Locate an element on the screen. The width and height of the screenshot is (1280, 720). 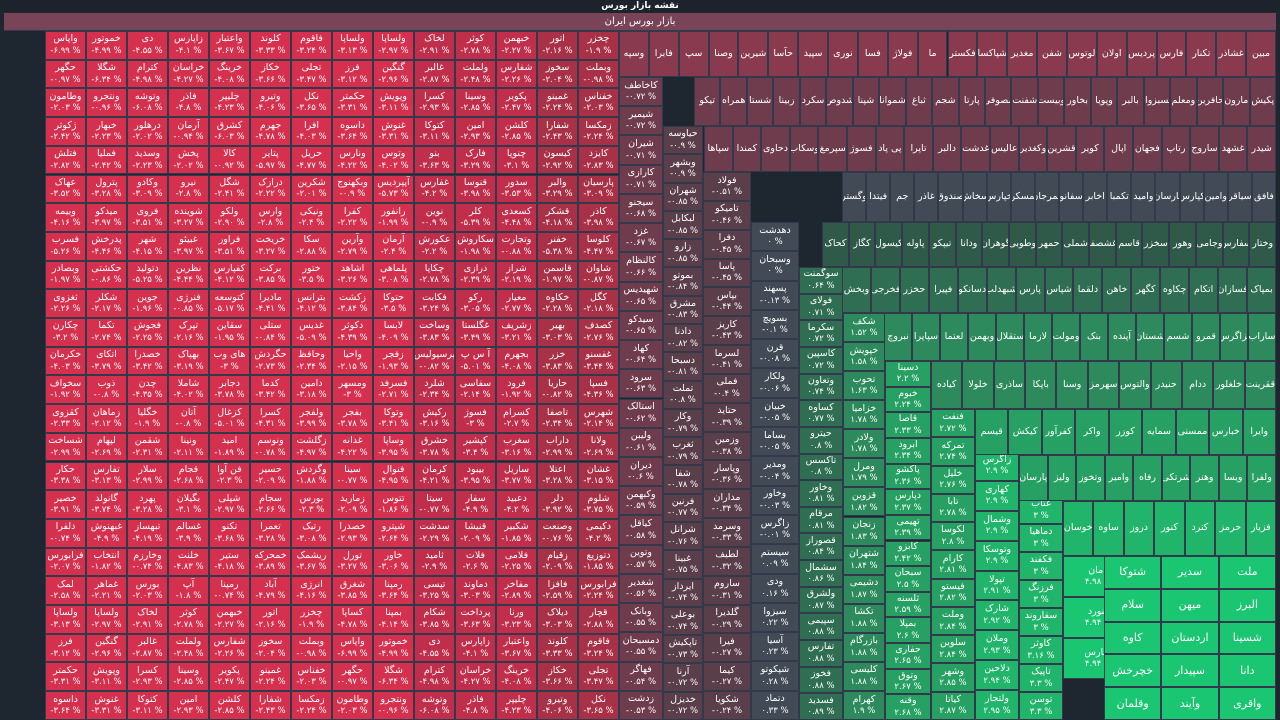
treemap-cell: دفرا -۰.۴۵ % is located at coordinates (727, 244).